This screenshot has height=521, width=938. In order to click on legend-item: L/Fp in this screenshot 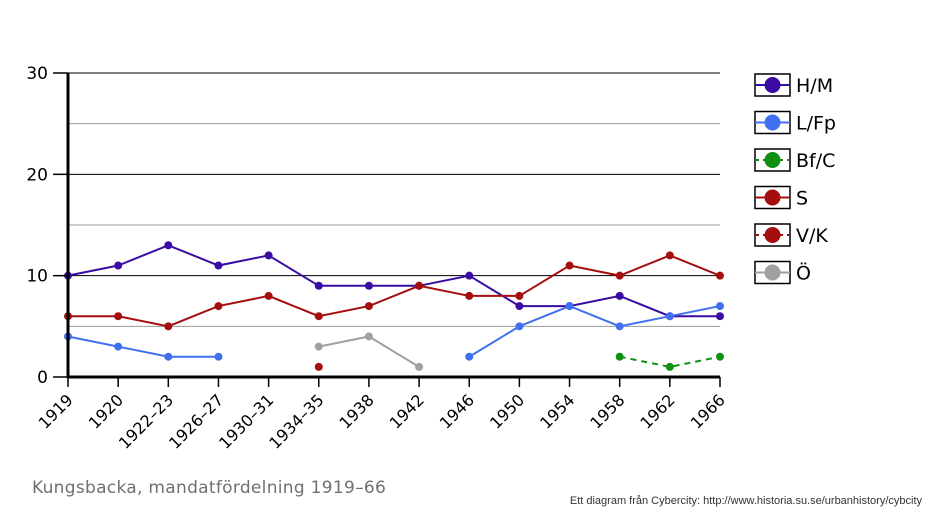, I will do `click(795, 122)`.